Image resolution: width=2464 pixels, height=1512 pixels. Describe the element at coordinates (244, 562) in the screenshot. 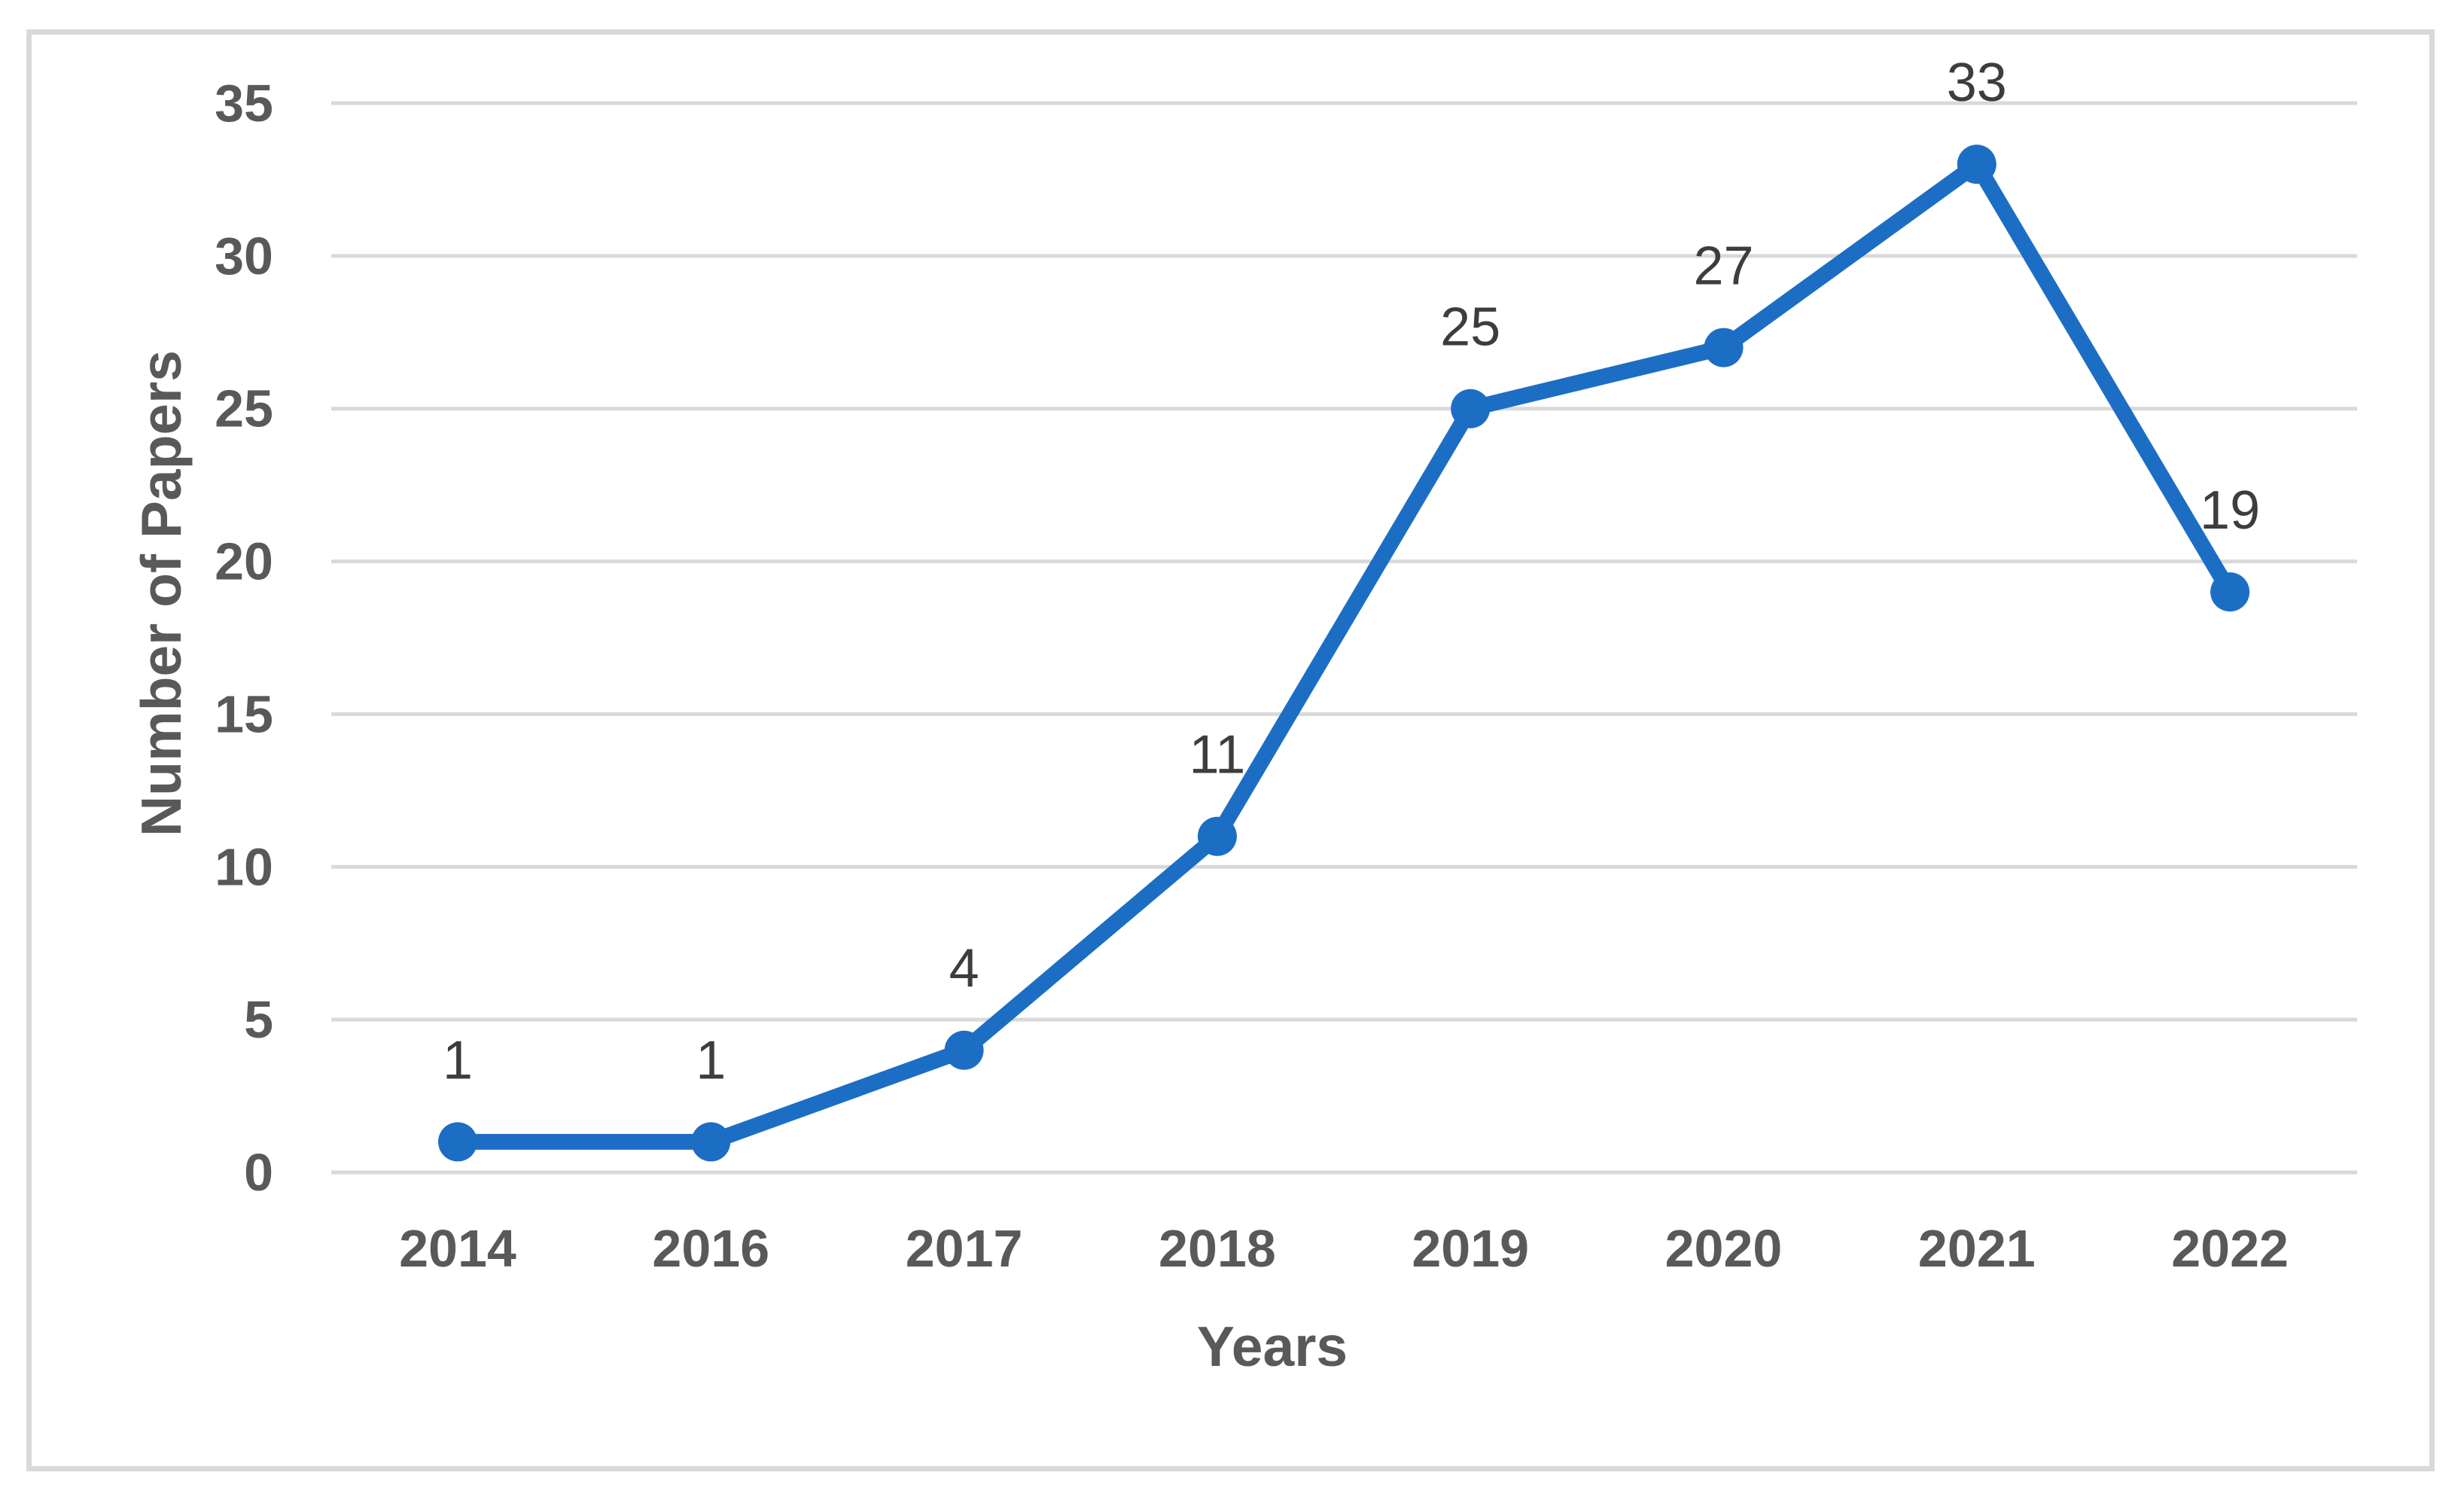

I see `y-tick-label: 20` at that location.